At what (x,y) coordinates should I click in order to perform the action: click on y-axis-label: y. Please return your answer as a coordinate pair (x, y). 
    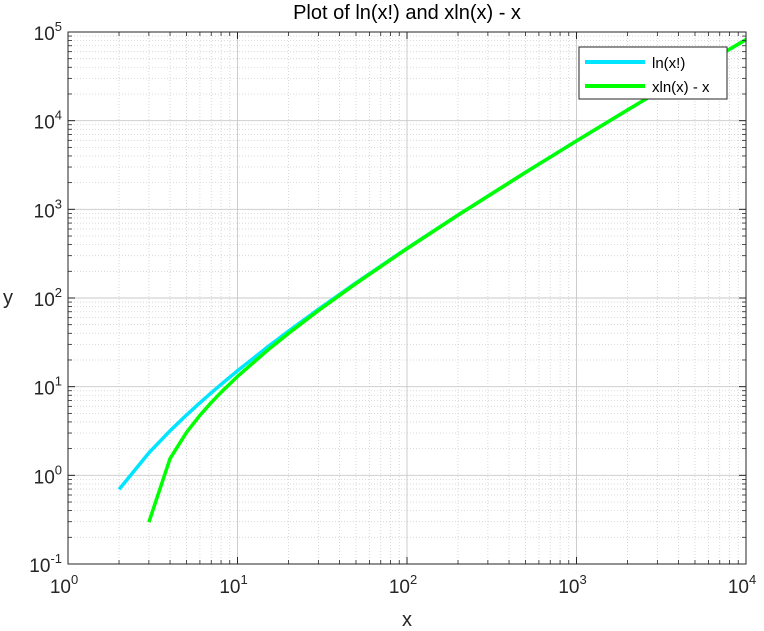
    Looking at the image, I should click on (8, 298).